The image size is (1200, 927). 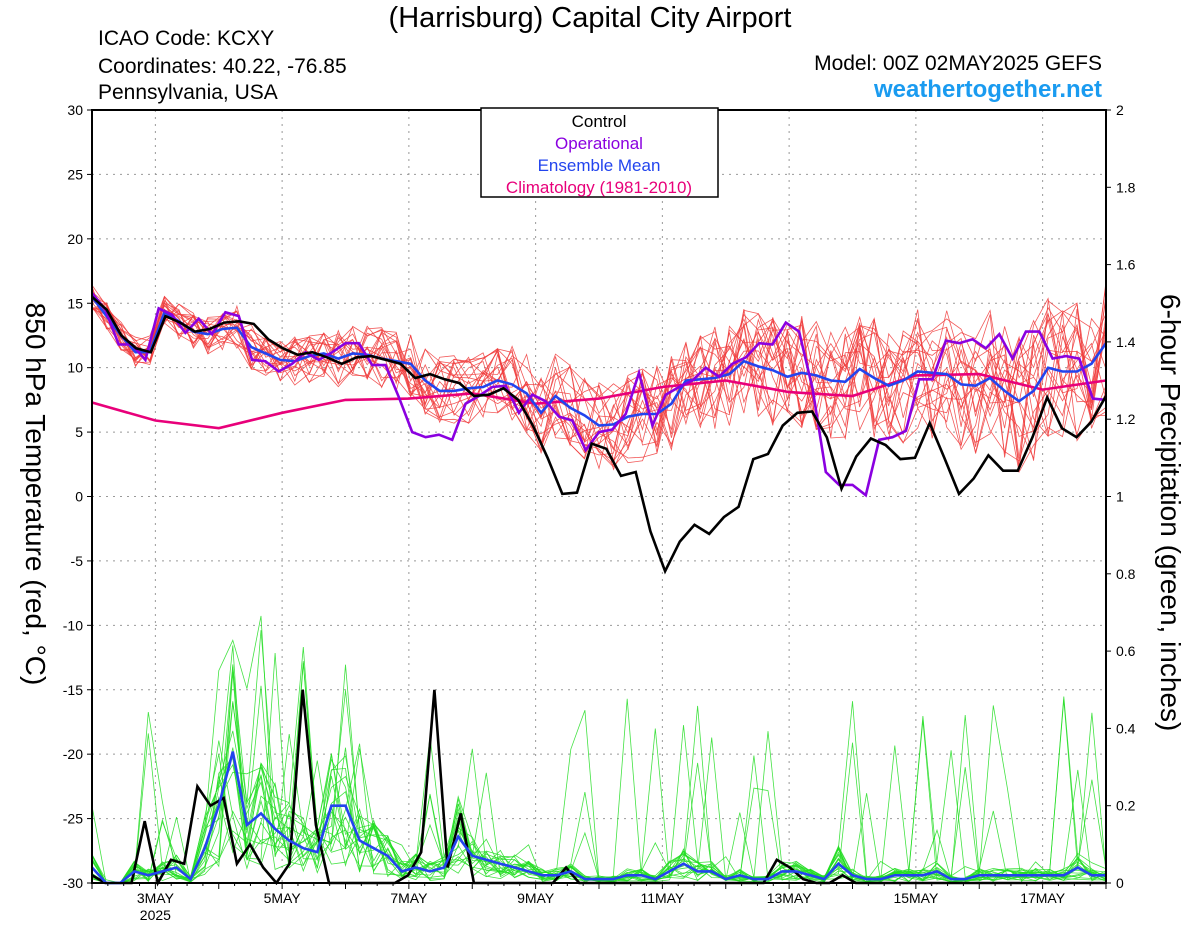 I want to click on y-left-tick-label: 5, so click(x=79, y=432).